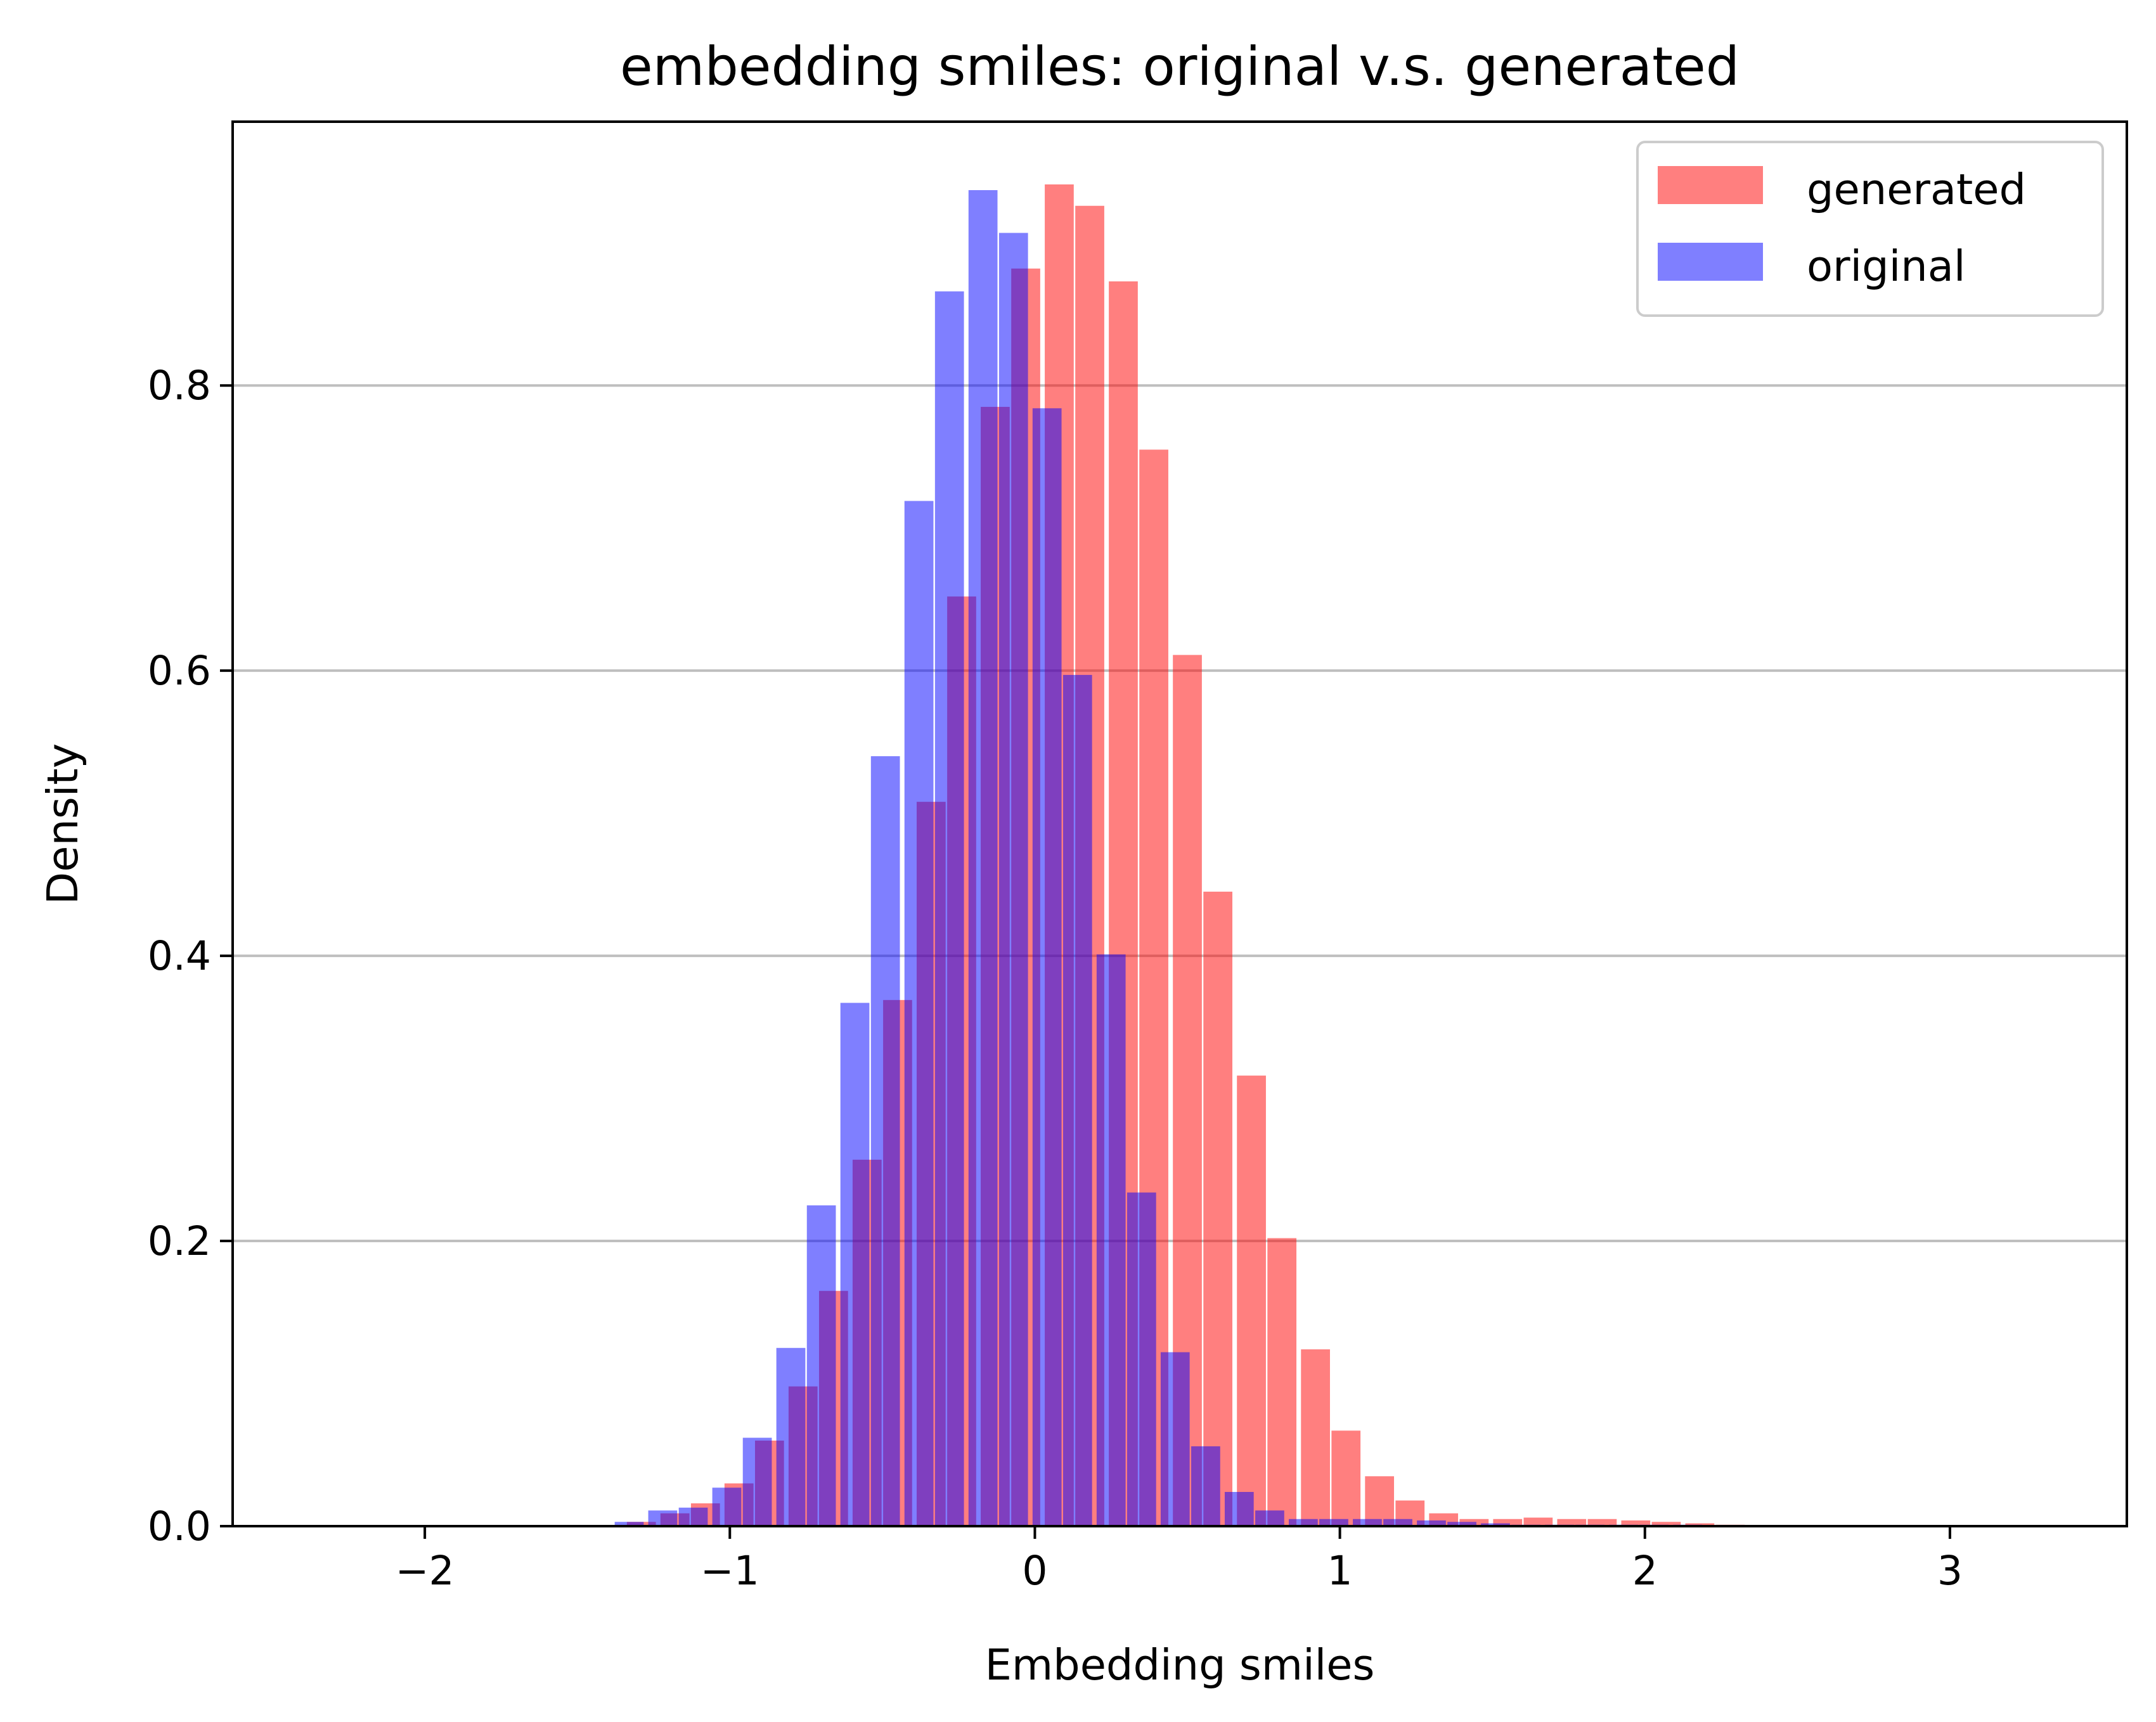 This screenshot has width=2156, height=1722. I want to click on legend-swatch-generated, so click(1710, 185).